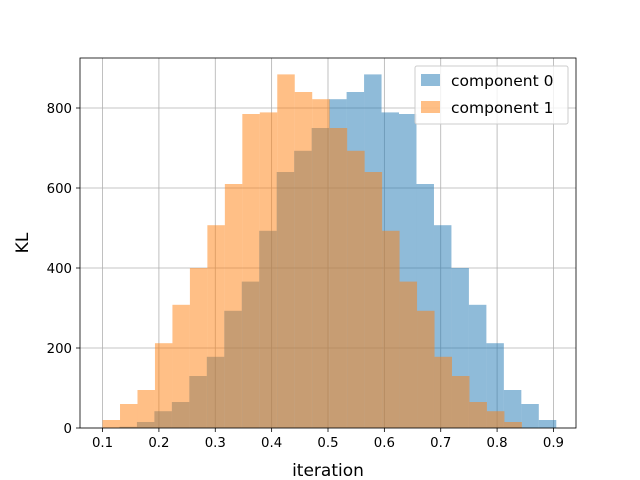  I want to click on x-tick-label-4: 0.5, so click(327, 443).